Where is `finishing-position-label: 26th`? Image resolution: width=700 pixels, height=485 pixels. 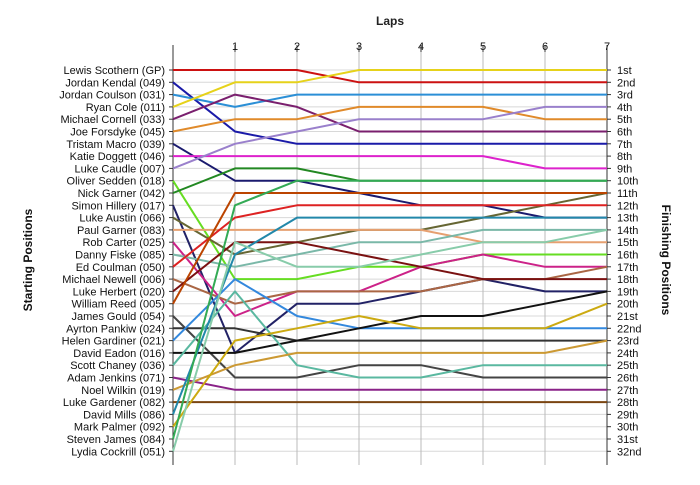 finishing-position-label: 26th is located at coordinates (627, 379).